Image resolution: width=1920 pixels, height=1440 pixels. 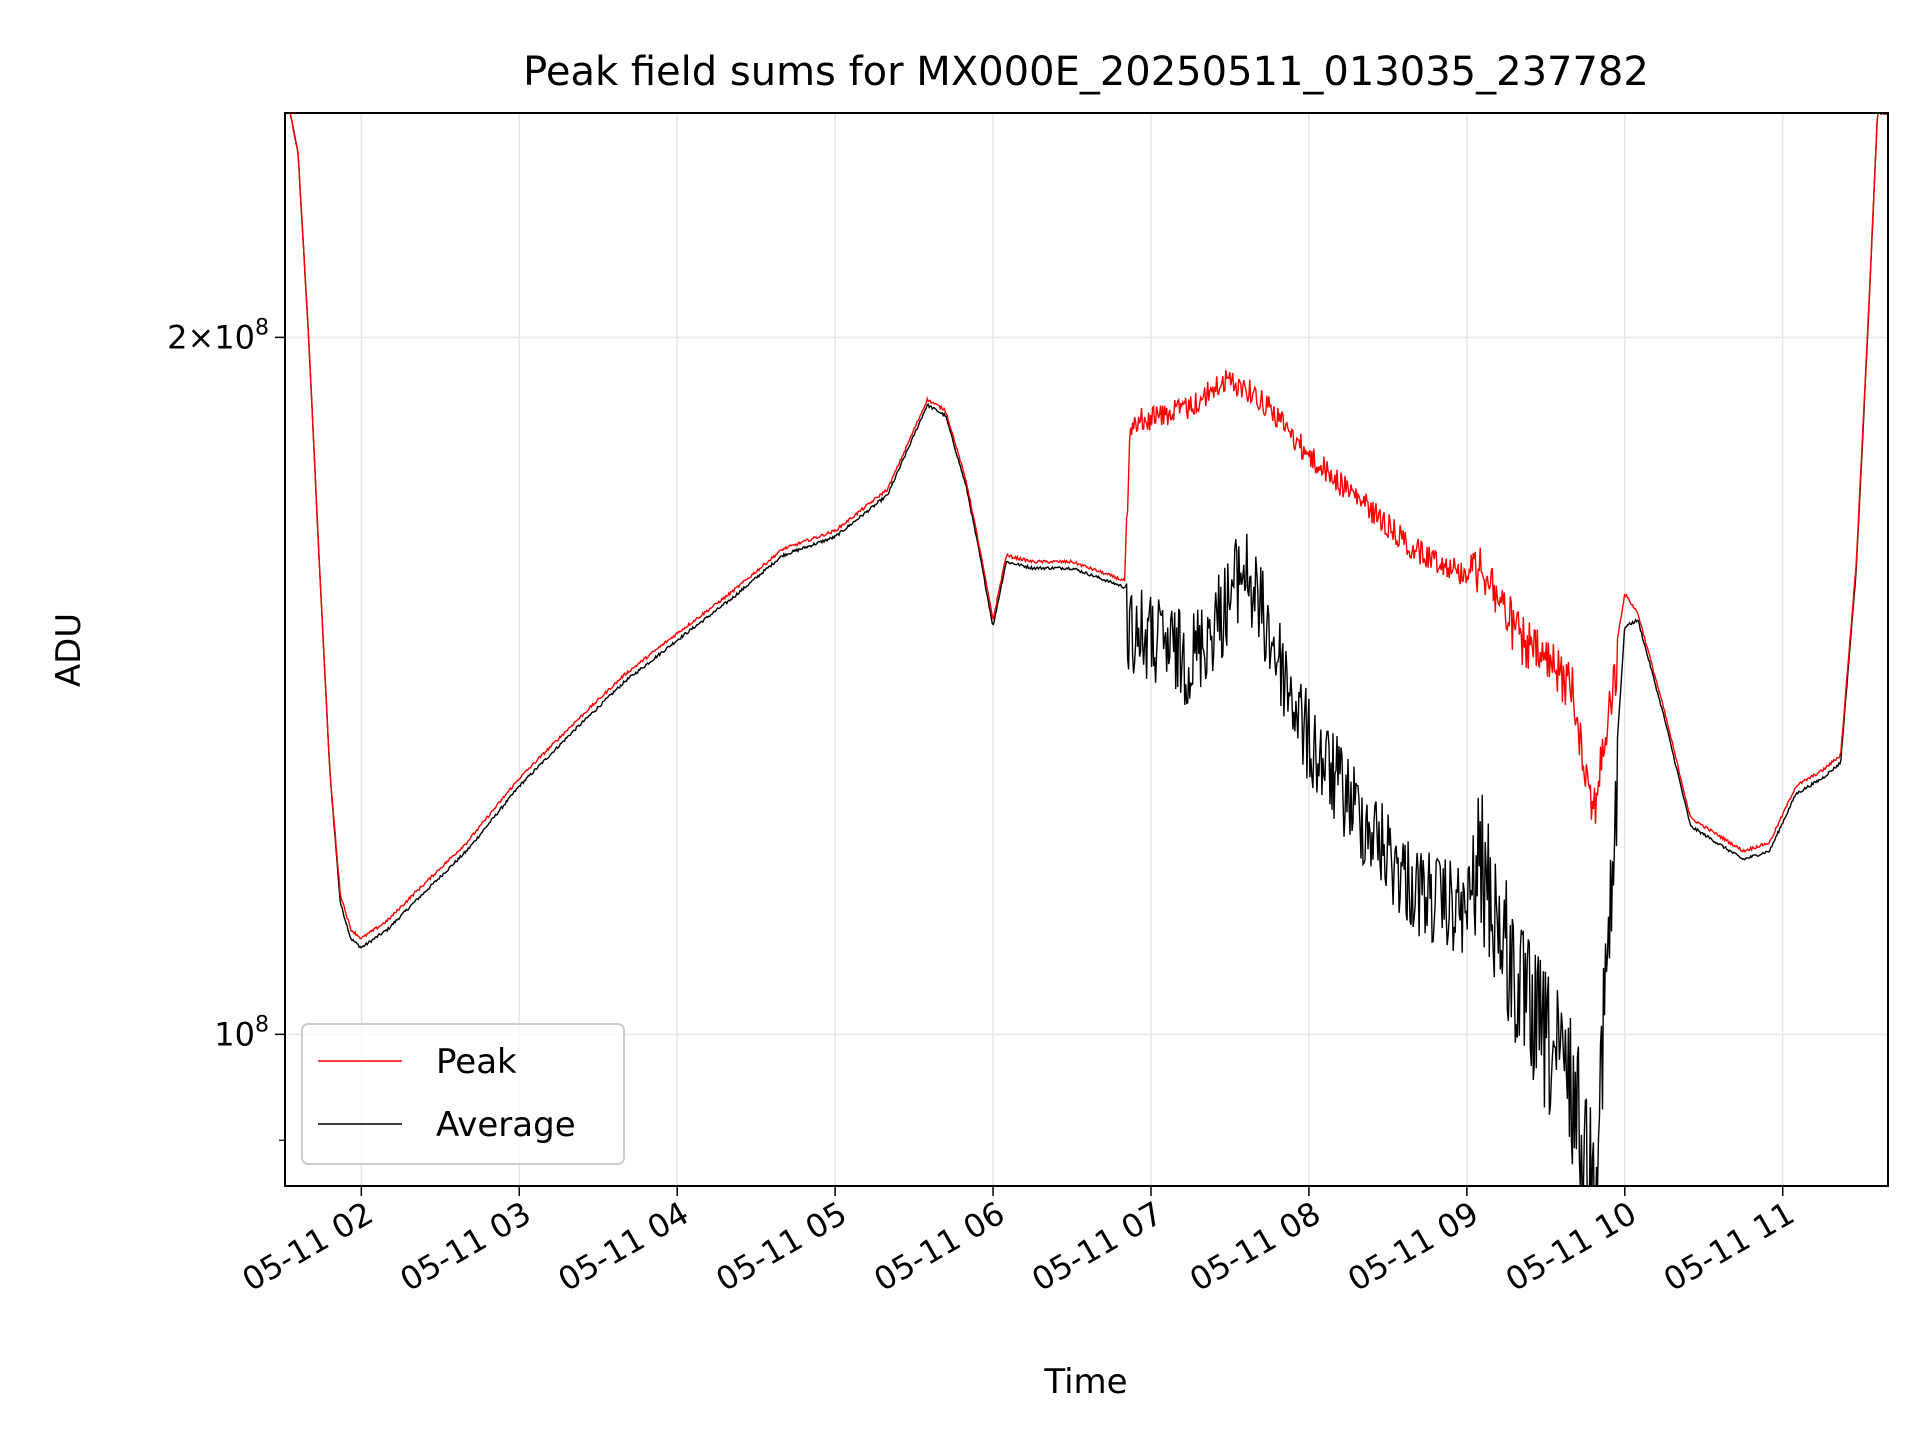 I want to click on legend-box, so click(x=463, y=1094).